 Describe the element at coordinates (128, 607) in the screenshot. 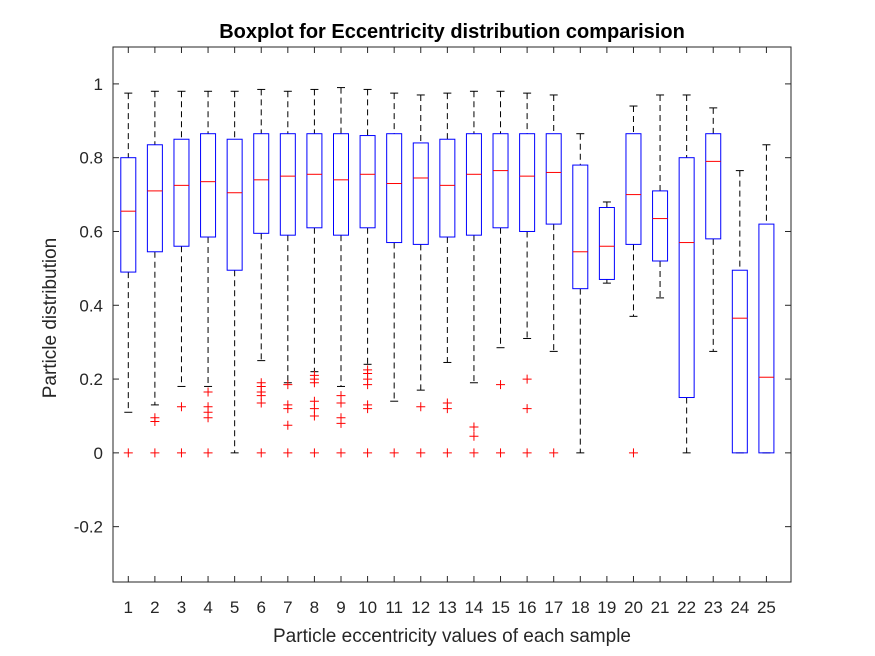

I see `x-tick-label: 1` at that location.